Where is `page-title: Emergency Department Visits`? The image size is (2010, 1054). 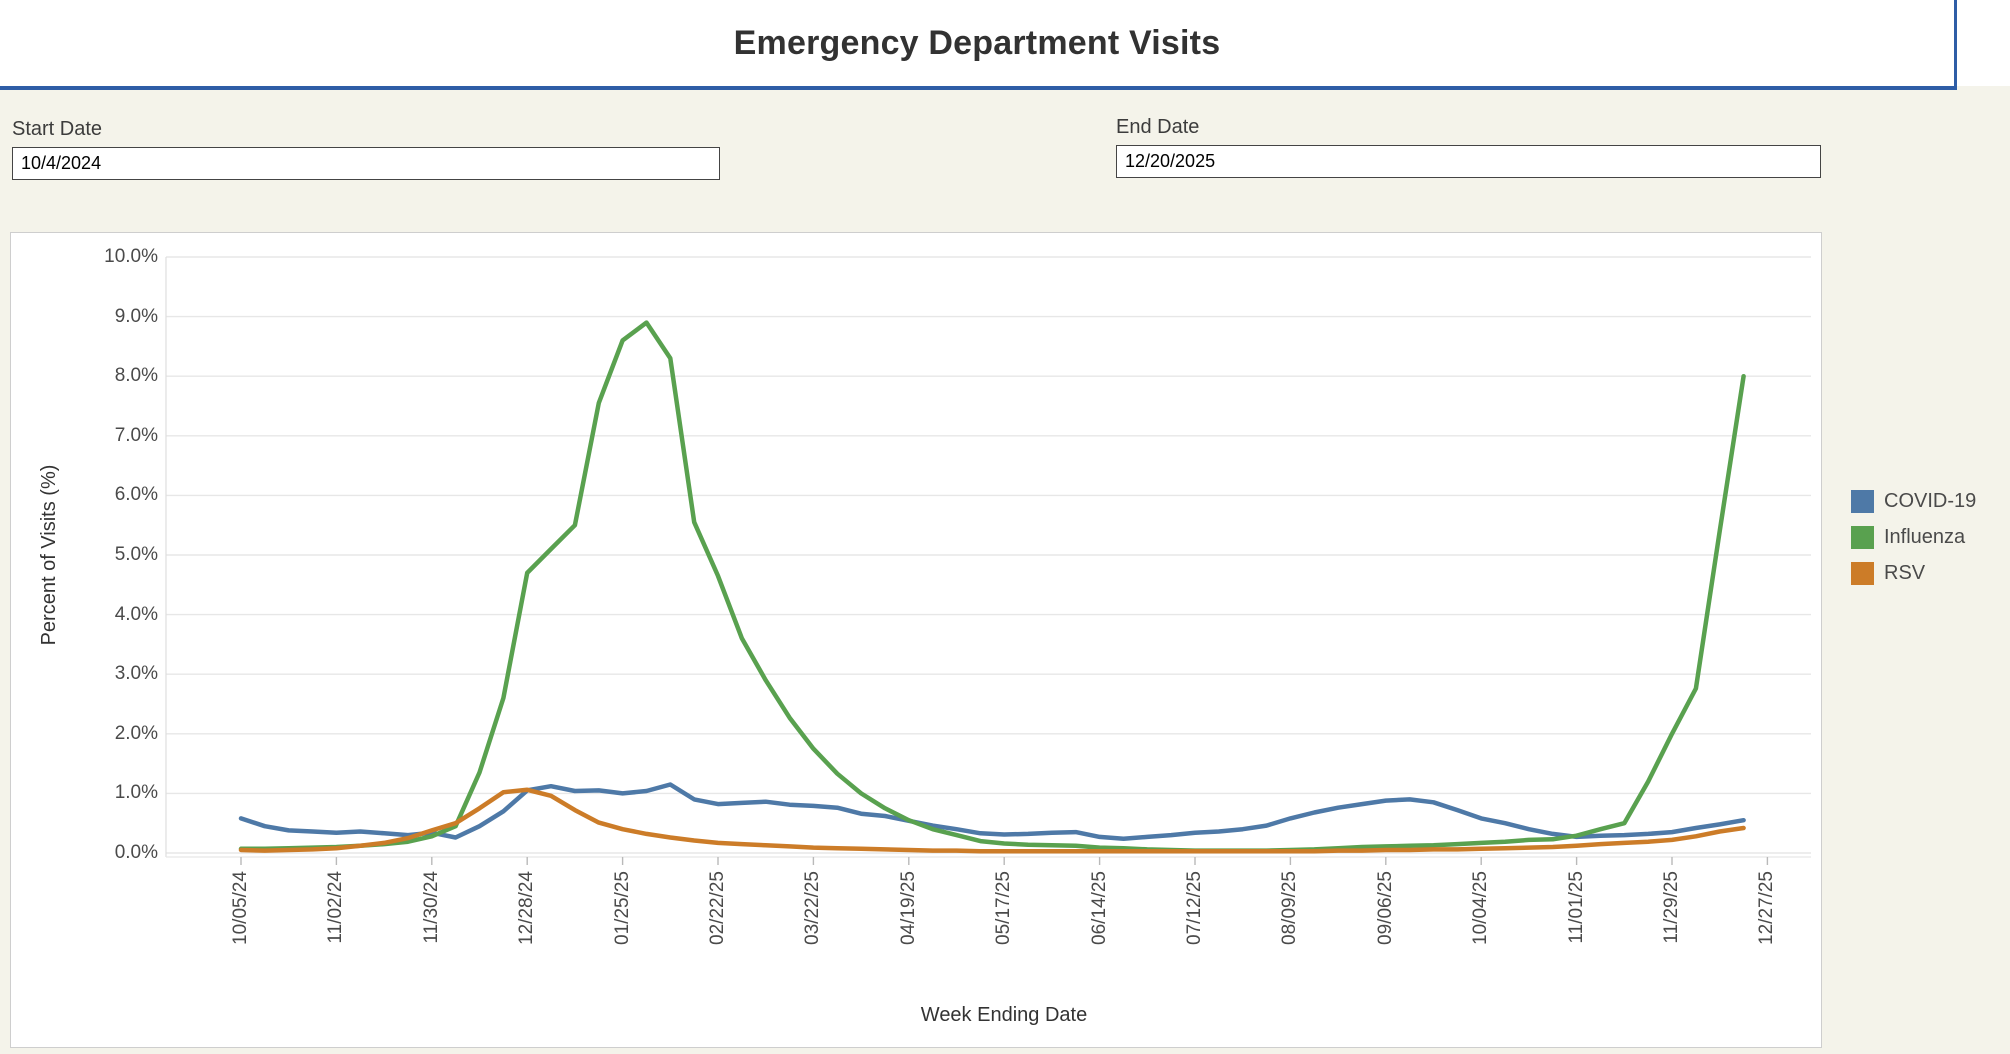
page-title: Emergency Department Visits is located at coordinates (977, 42).